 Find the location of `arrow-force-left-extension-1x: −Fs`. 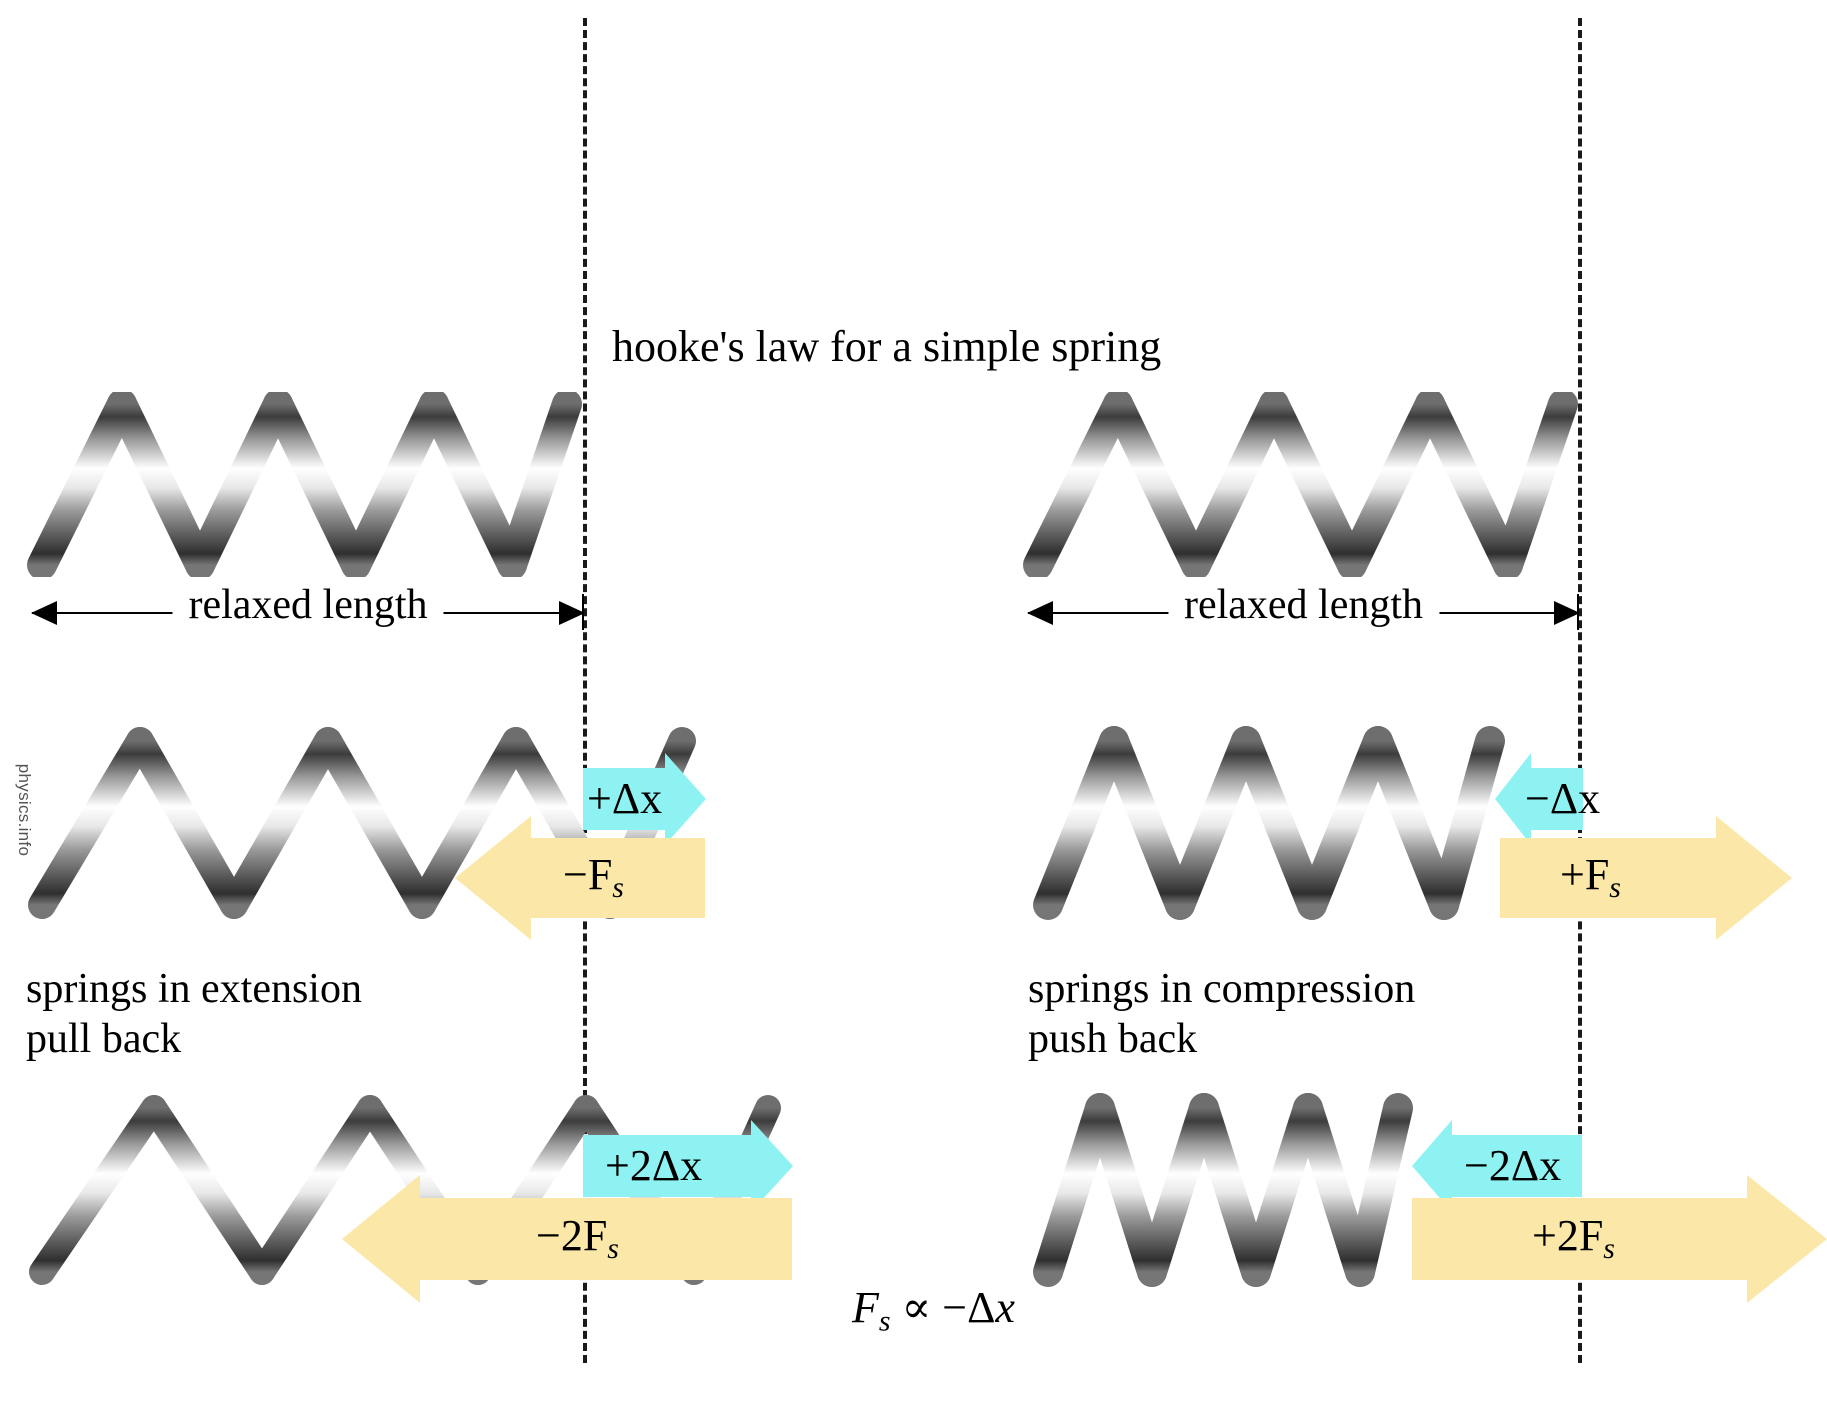

arrow-force-left-extension-1x: −Fs is located at coordinates (580, 878).